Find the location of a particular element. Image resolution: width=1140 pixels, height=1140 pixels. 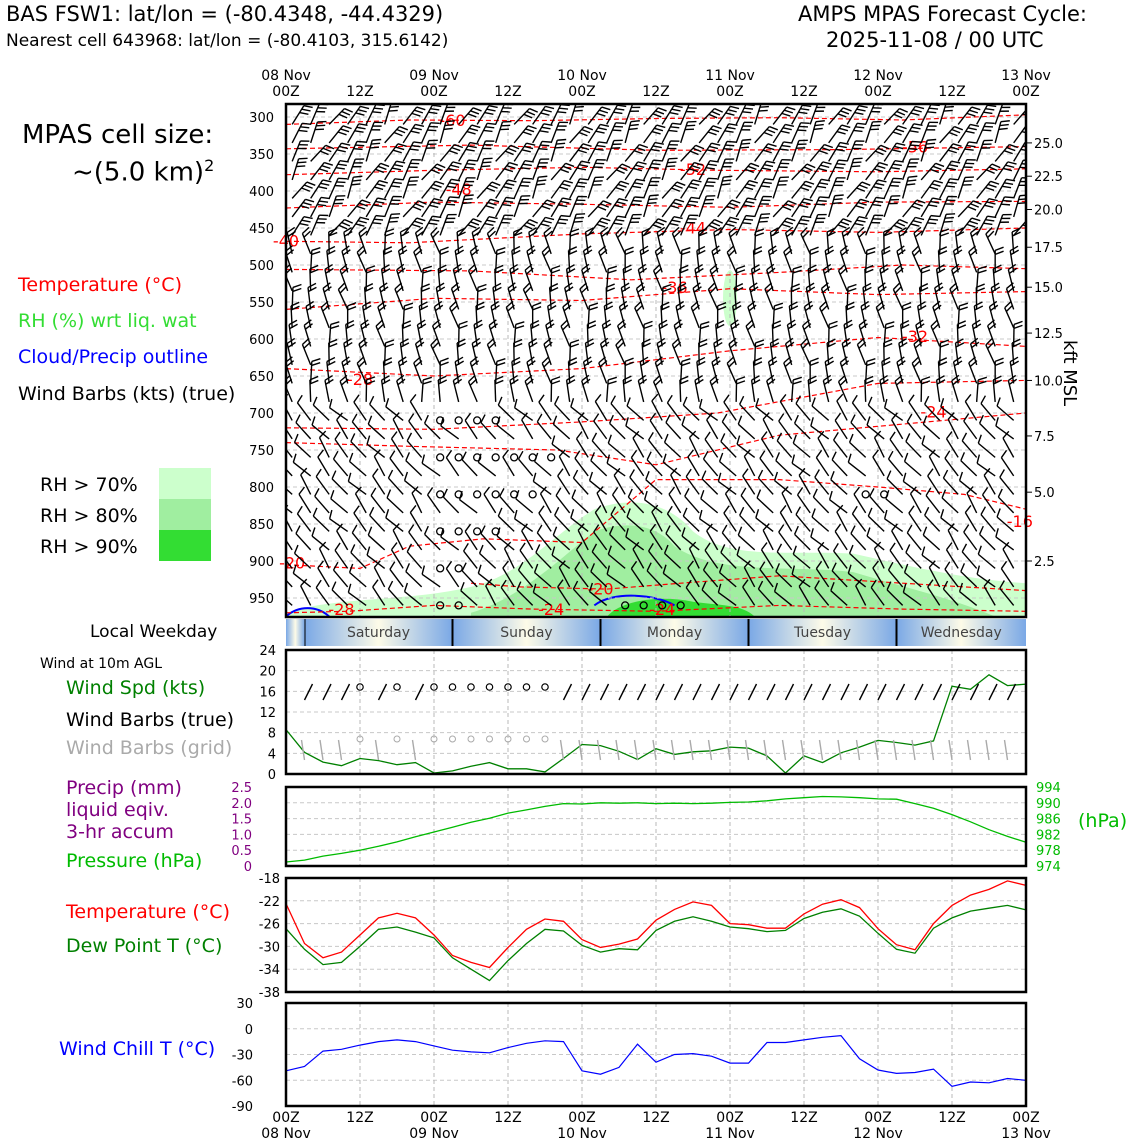

calm-wind-circle is located at coordinates (514, 457).